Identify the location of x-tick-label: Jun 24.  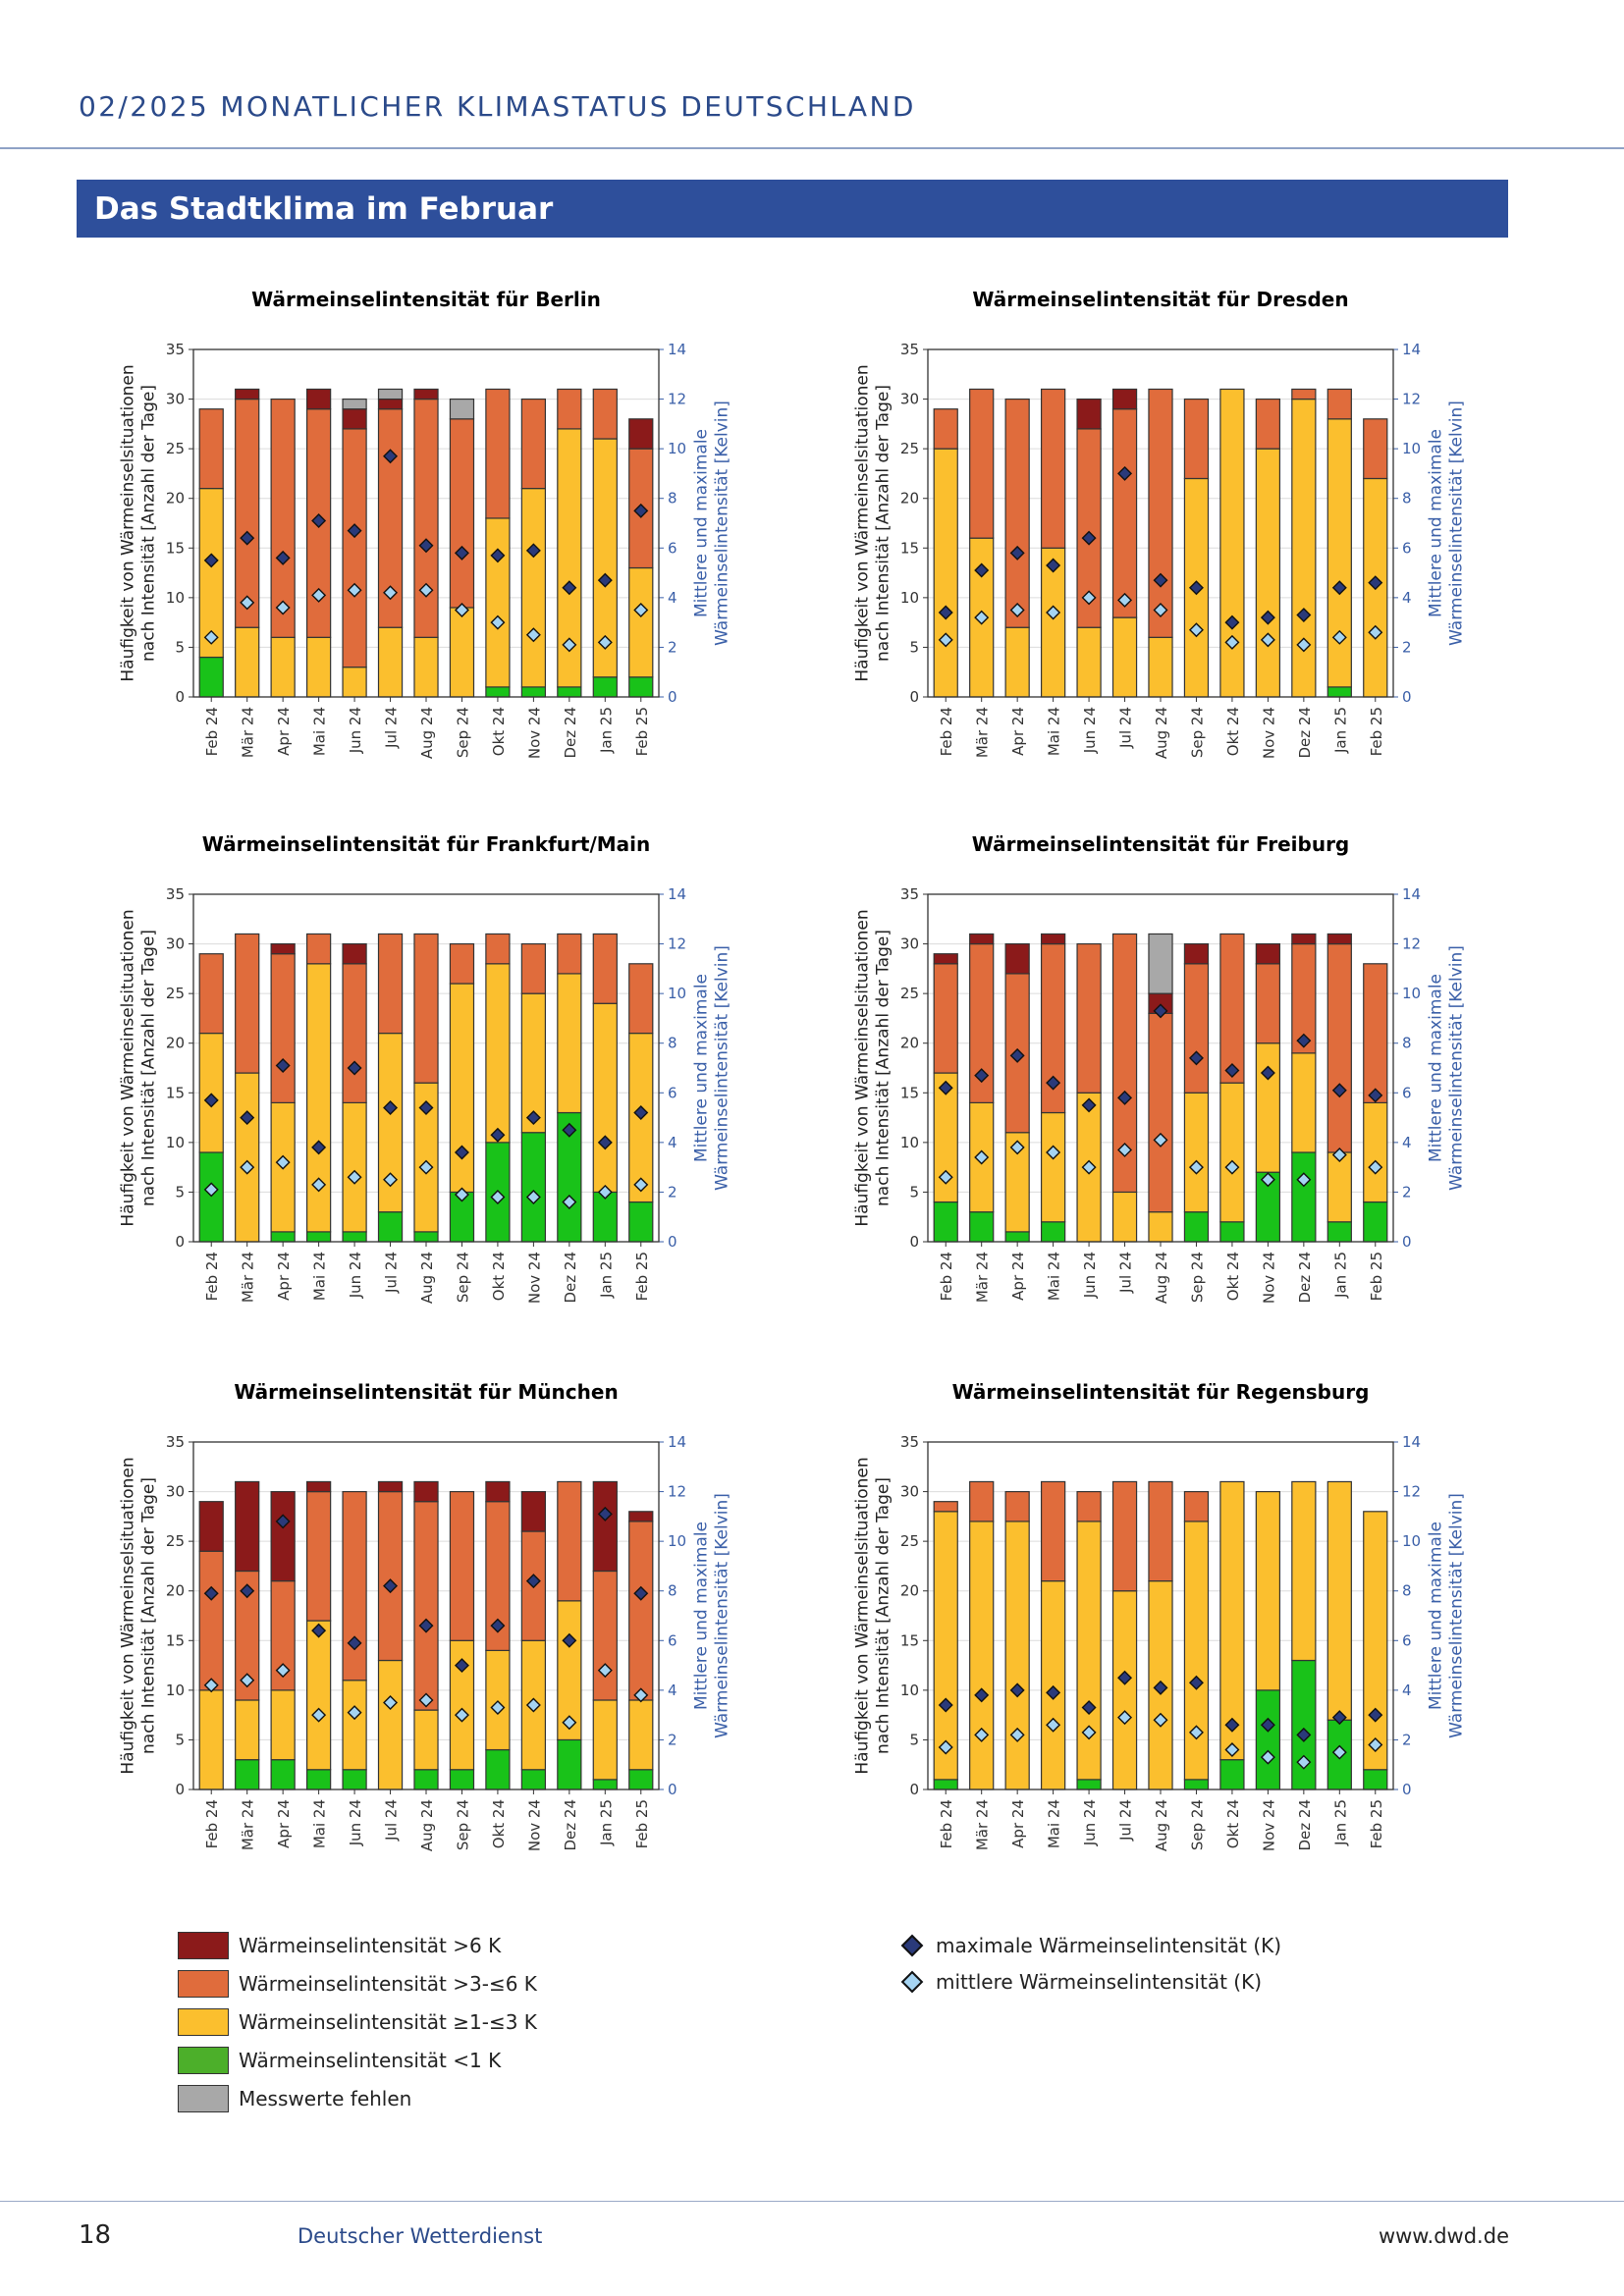
(355, 1823).